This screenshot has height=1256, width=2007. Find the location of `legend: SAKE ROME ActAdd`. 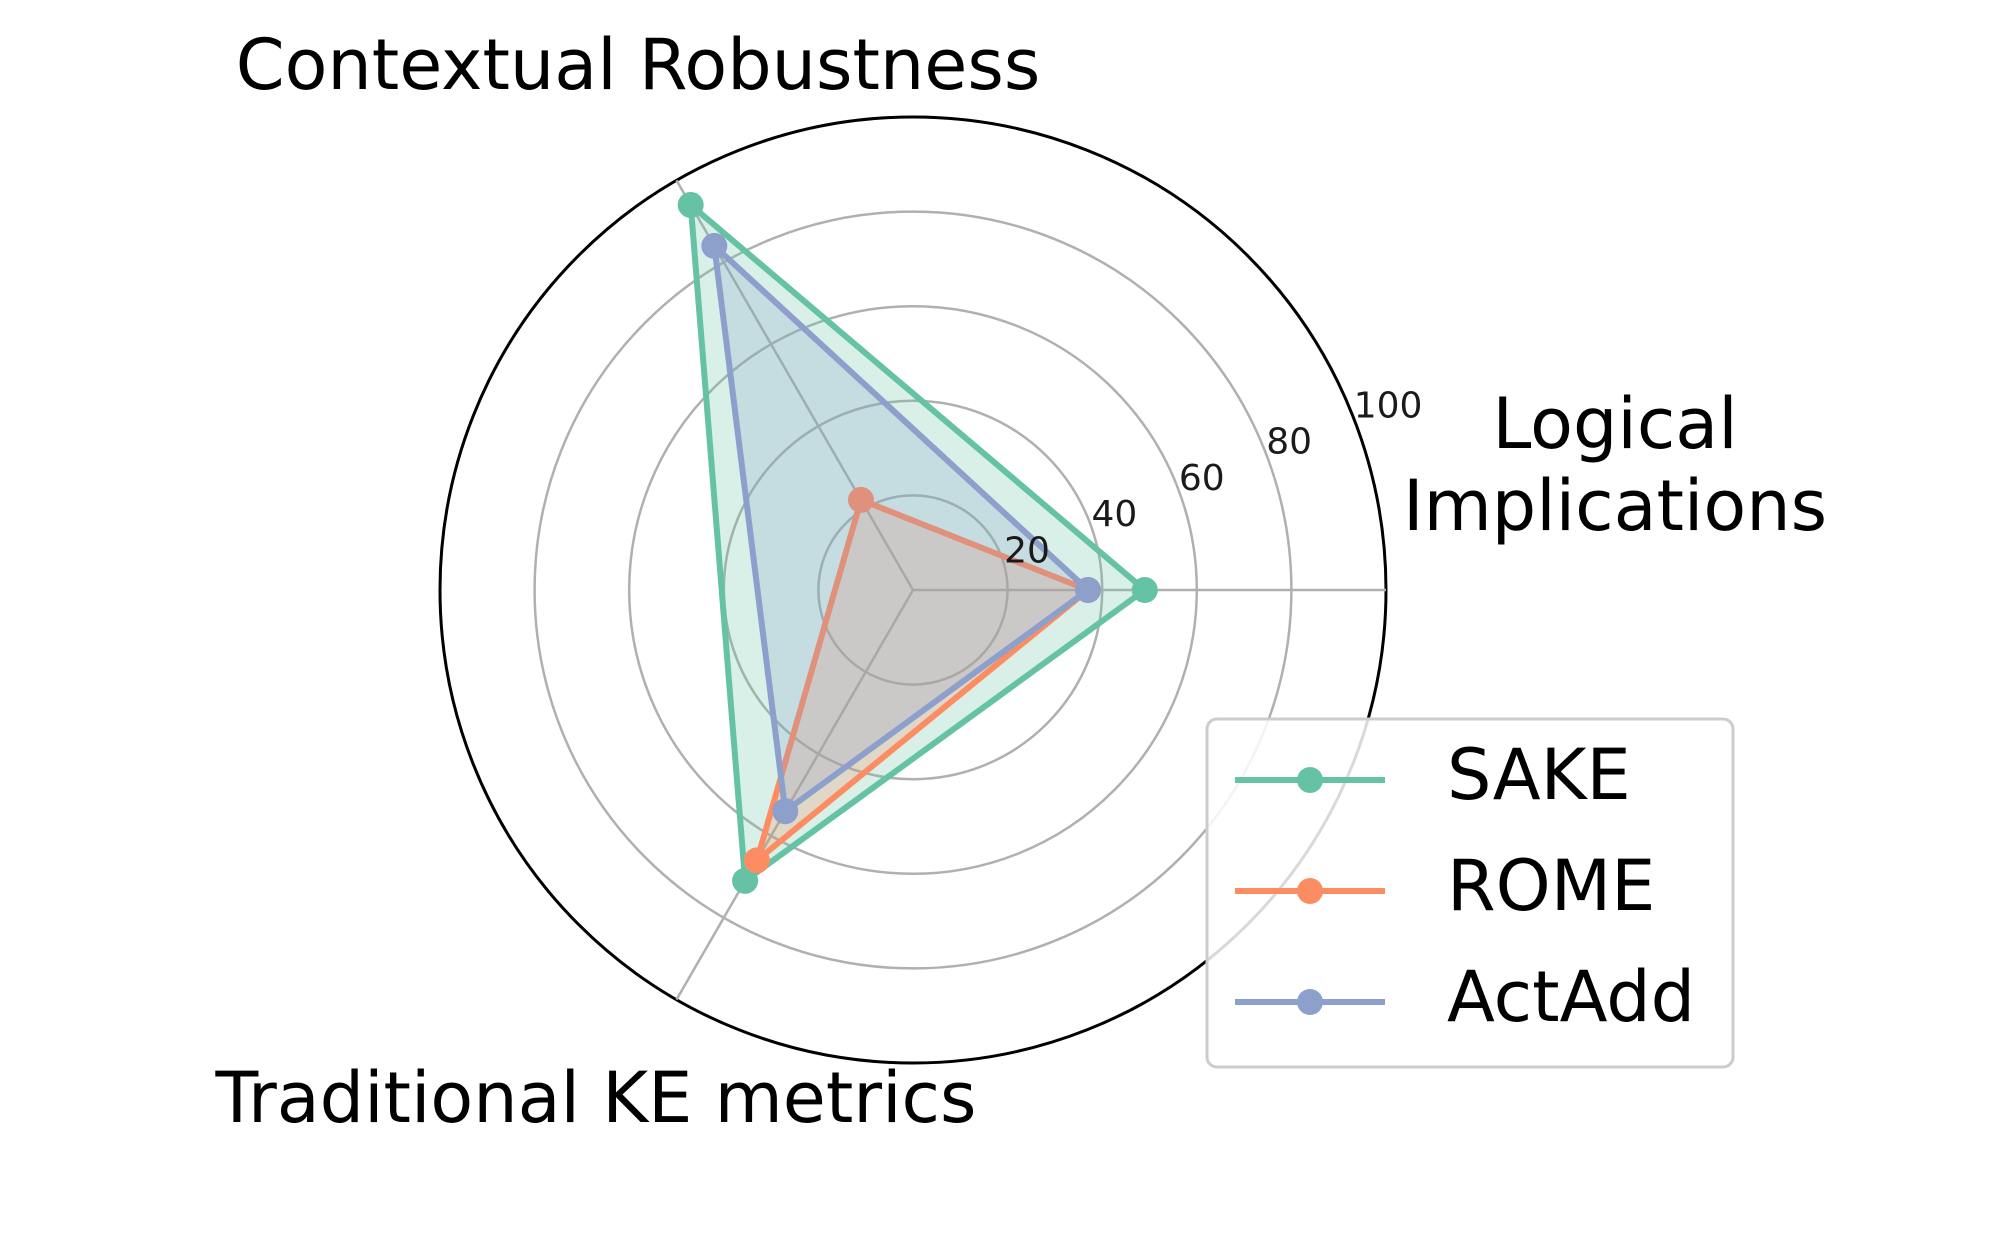

legend: SAKE ROME ActAdd is located at coordinates (1470, 893).